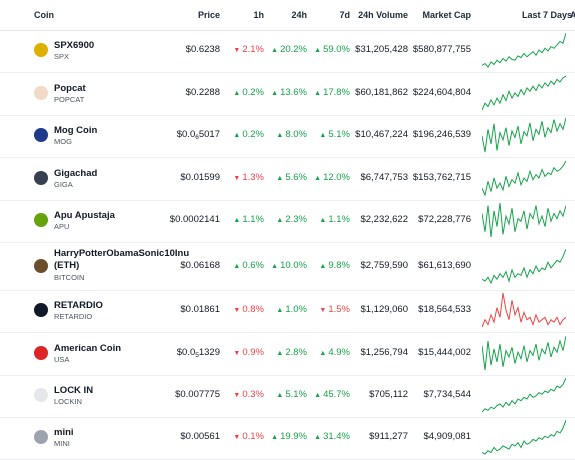  Describe the element at coordinates (44, 15) in the screenshot. I see `header-coin: Coin` at that location.